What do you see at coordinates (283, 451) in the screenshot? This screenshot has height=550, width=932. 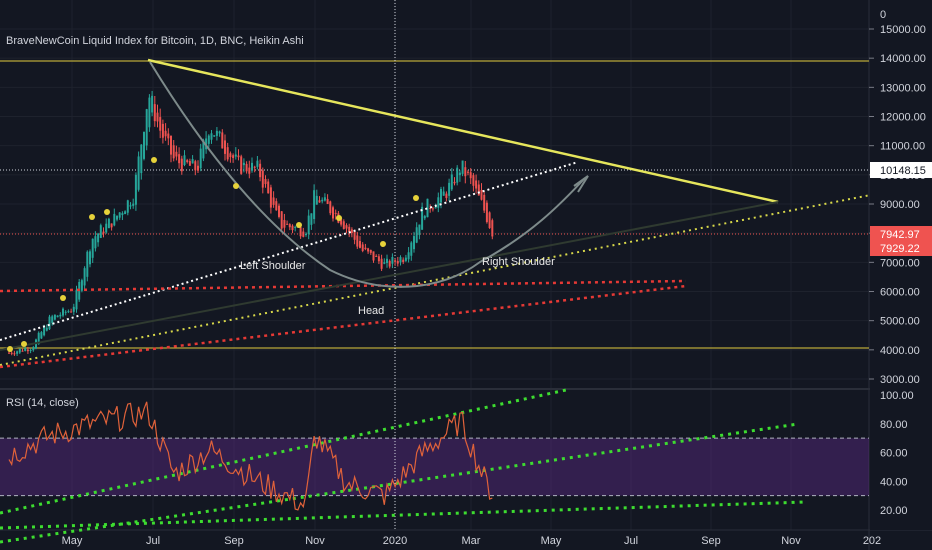 I see `rsi-green-dotted-upper` at bounding box center [283, 451].